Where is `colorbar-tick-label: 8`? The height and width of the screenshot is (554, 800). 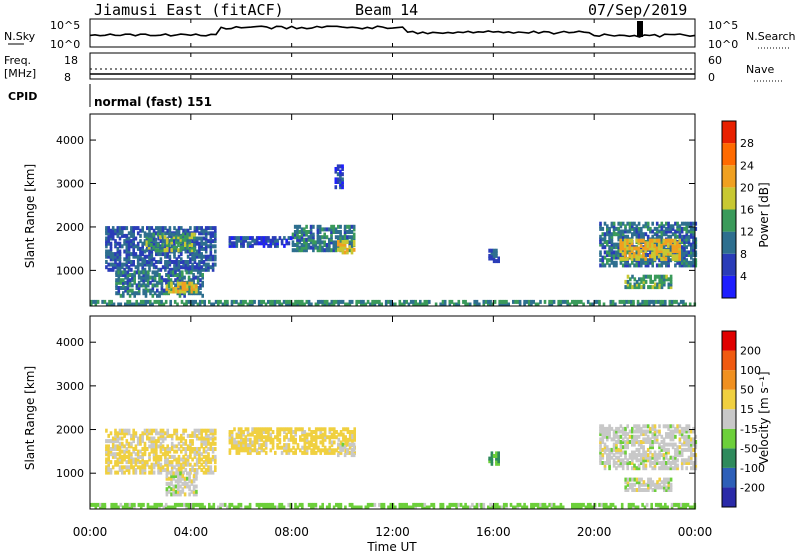
colorbar-tick-label: 8 is located at coordinates (743, 254).